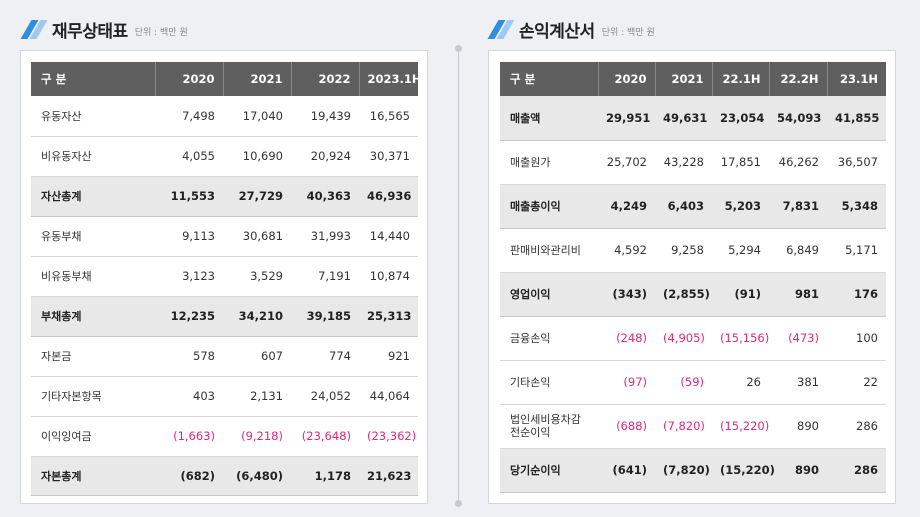 The image size is (920, 517). Describe the element at coordinates (693, 426) in the screenshot. I see `table-row: 법인세비용차감전순이익 (688) (7,820) (15,220) 890 286` at that location.